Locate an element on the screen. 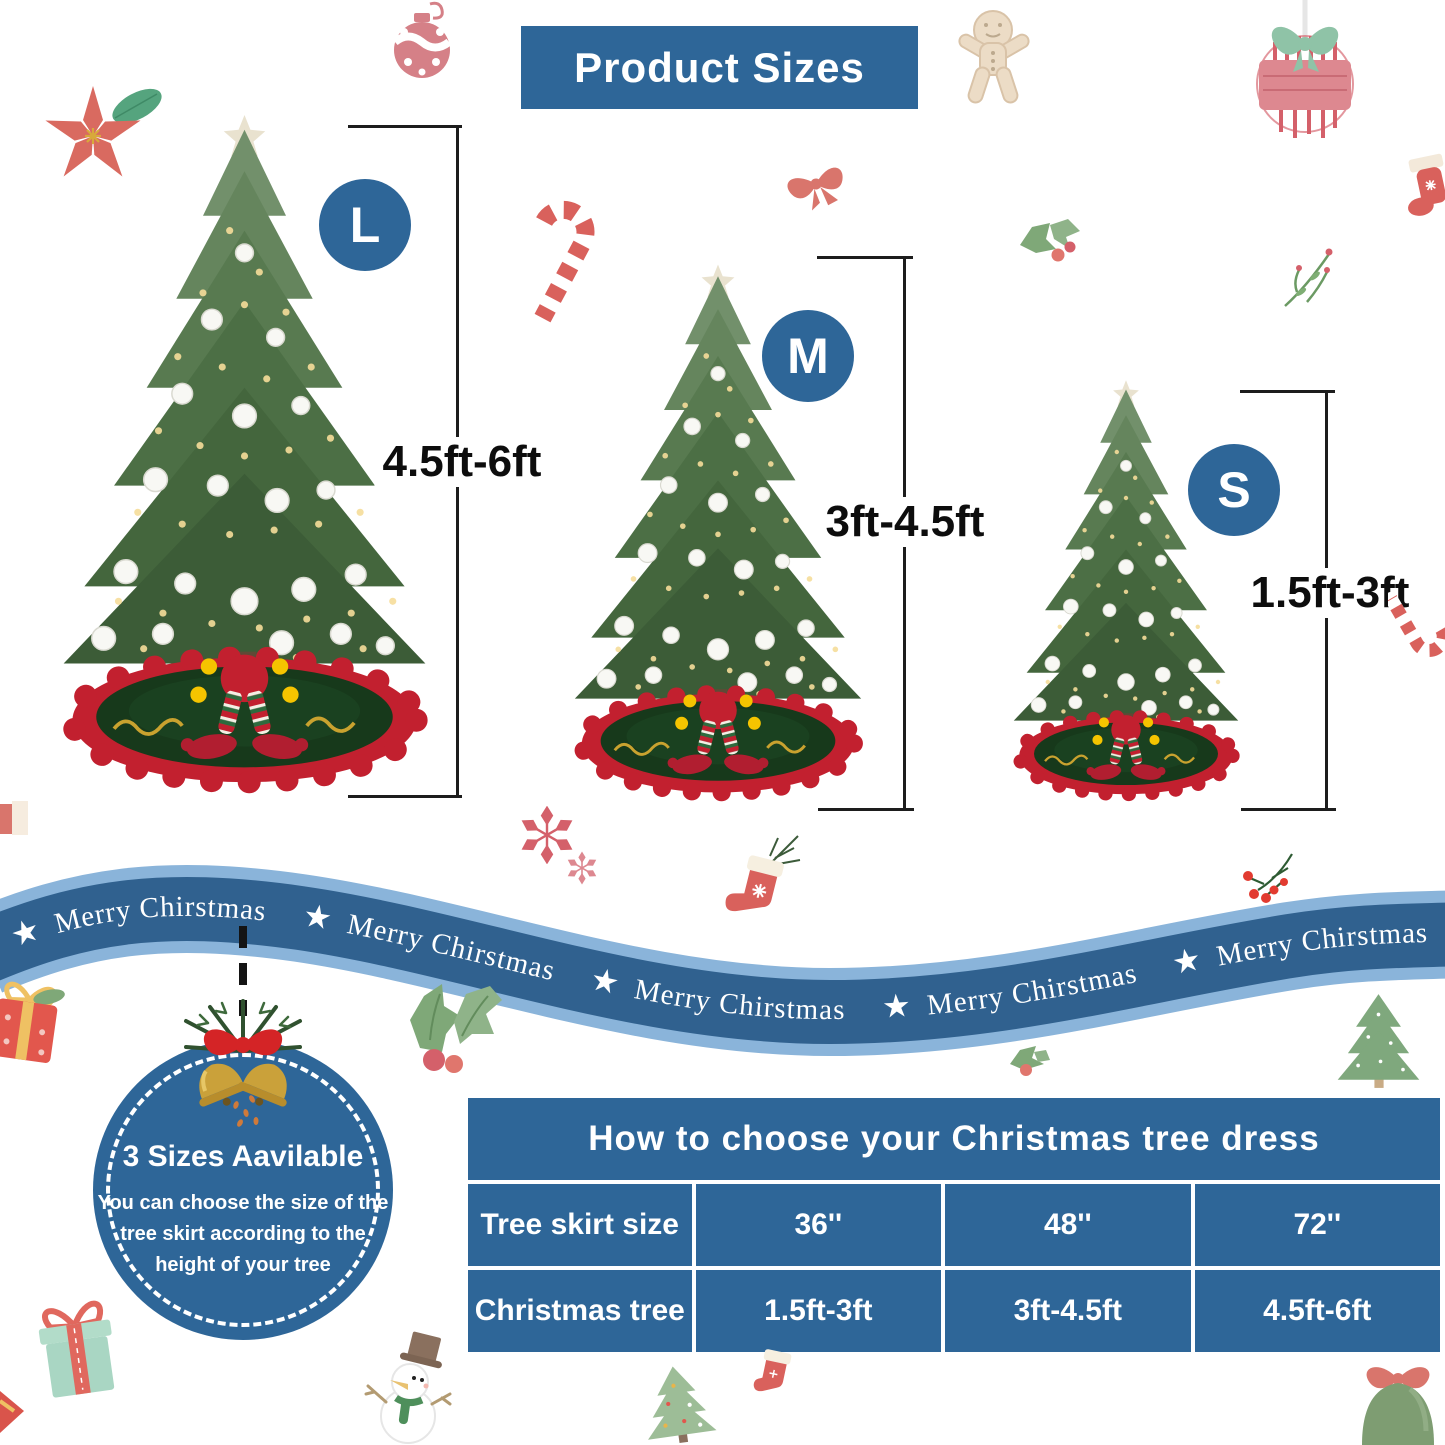 The height and width of the screenshot is (1445, 1445). row-header-tree-skirt-size: Tree skirt size is located at coordinates (580, 1225).